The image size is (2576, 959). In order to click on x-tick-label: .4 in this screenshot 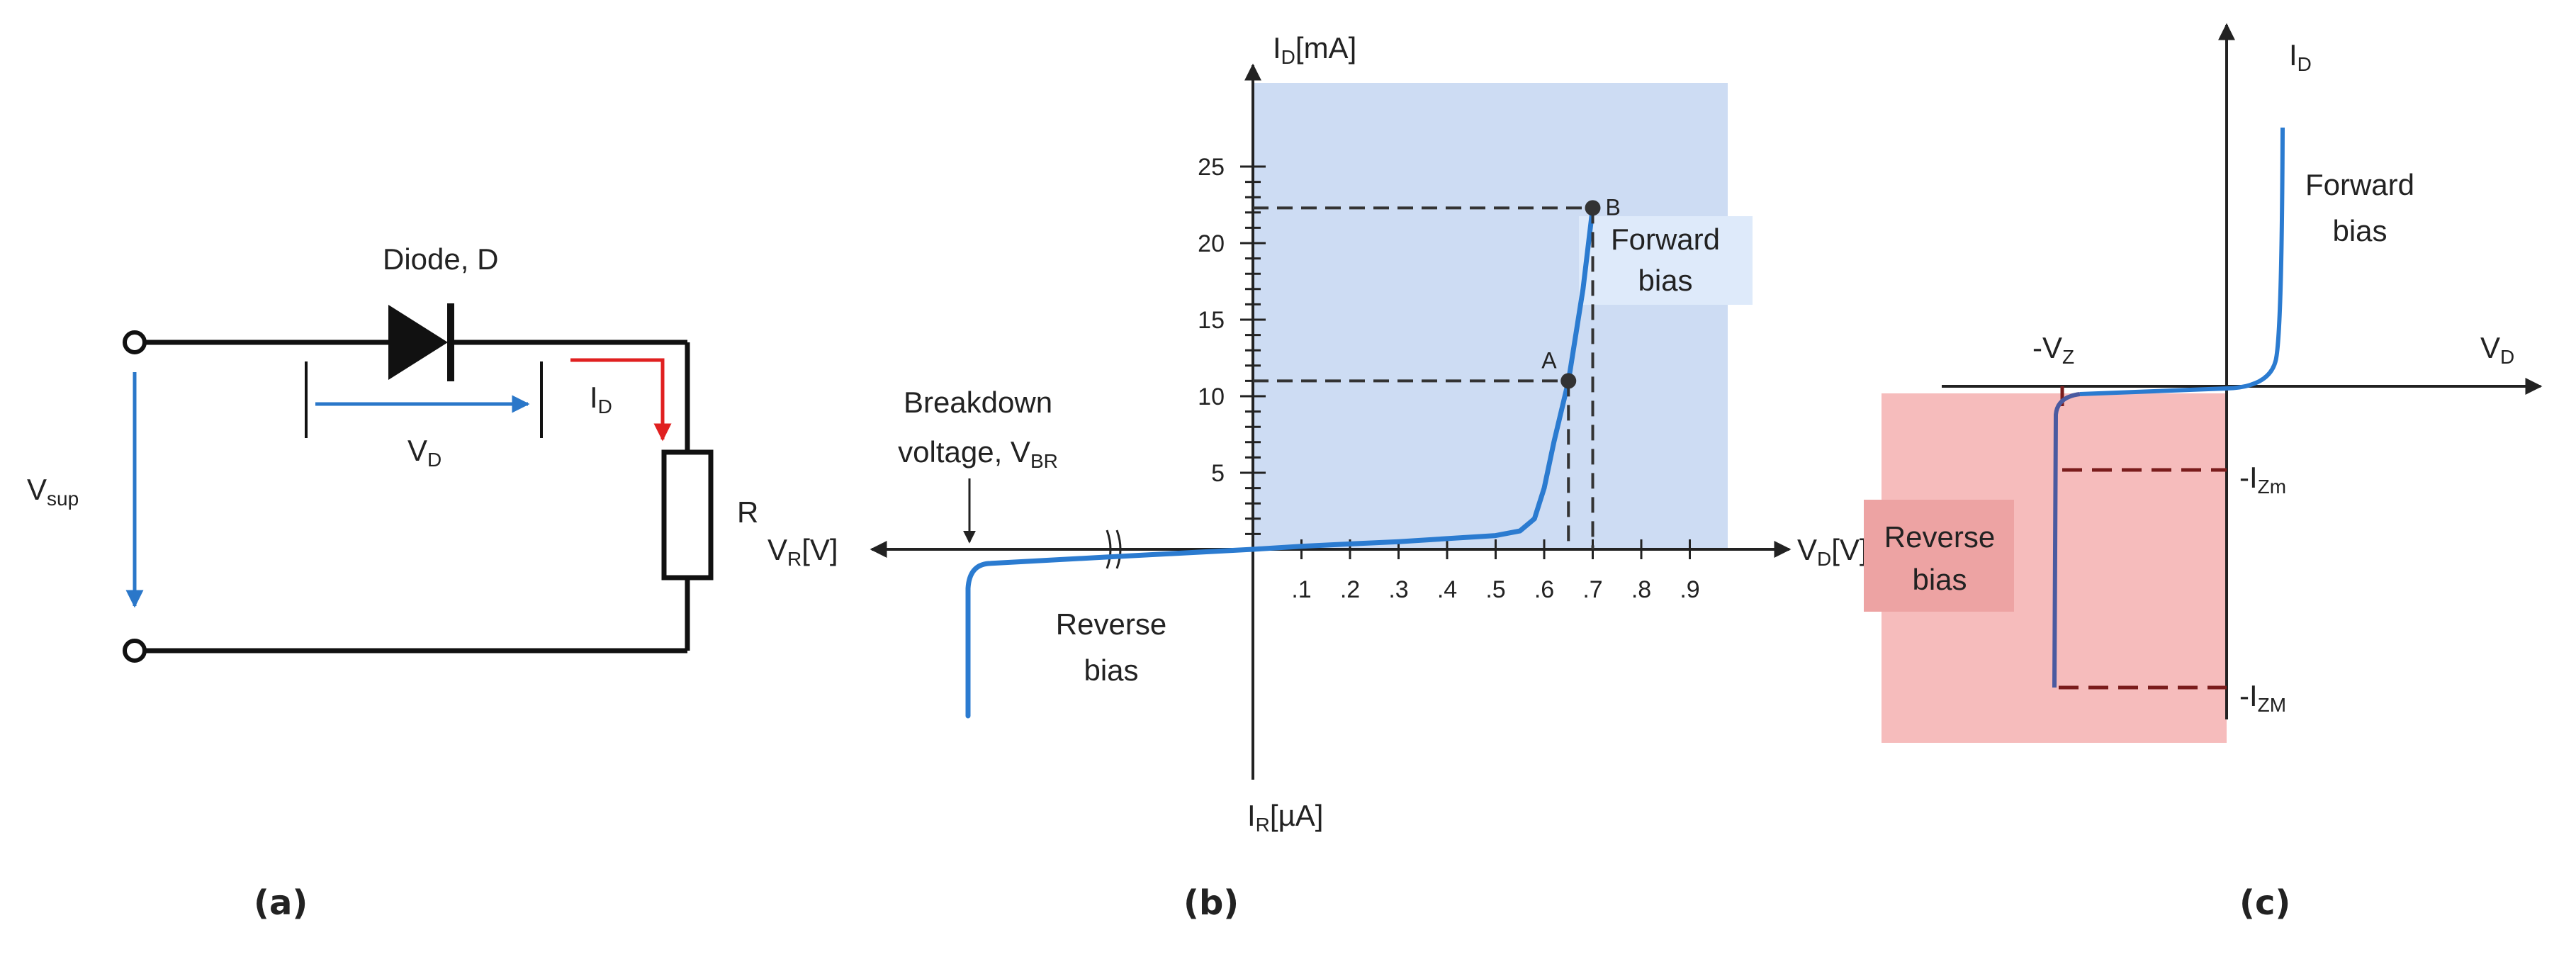, I will do `click(1447, 589)`.